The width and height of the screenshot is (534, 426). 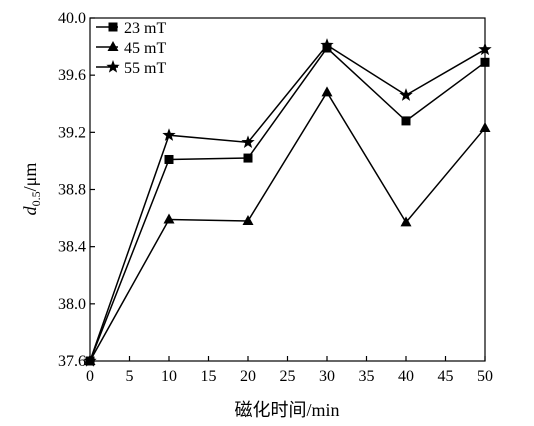 I want to click on y-tick-label: 38.4, so click(x=72, y=247).